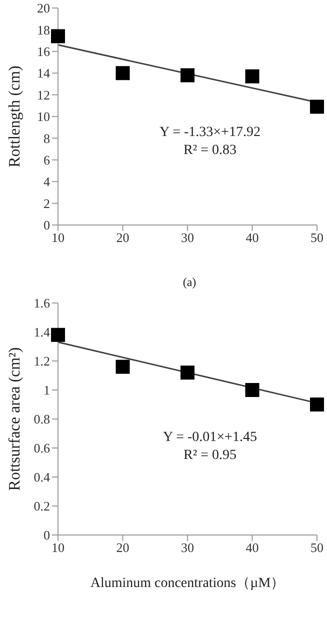 This screenshot has height=618, width=327. What do you see at coordinates (42, 419) in the screenshot?
I see `y-tick-label: 0.8` at bounding box center [42, 419].